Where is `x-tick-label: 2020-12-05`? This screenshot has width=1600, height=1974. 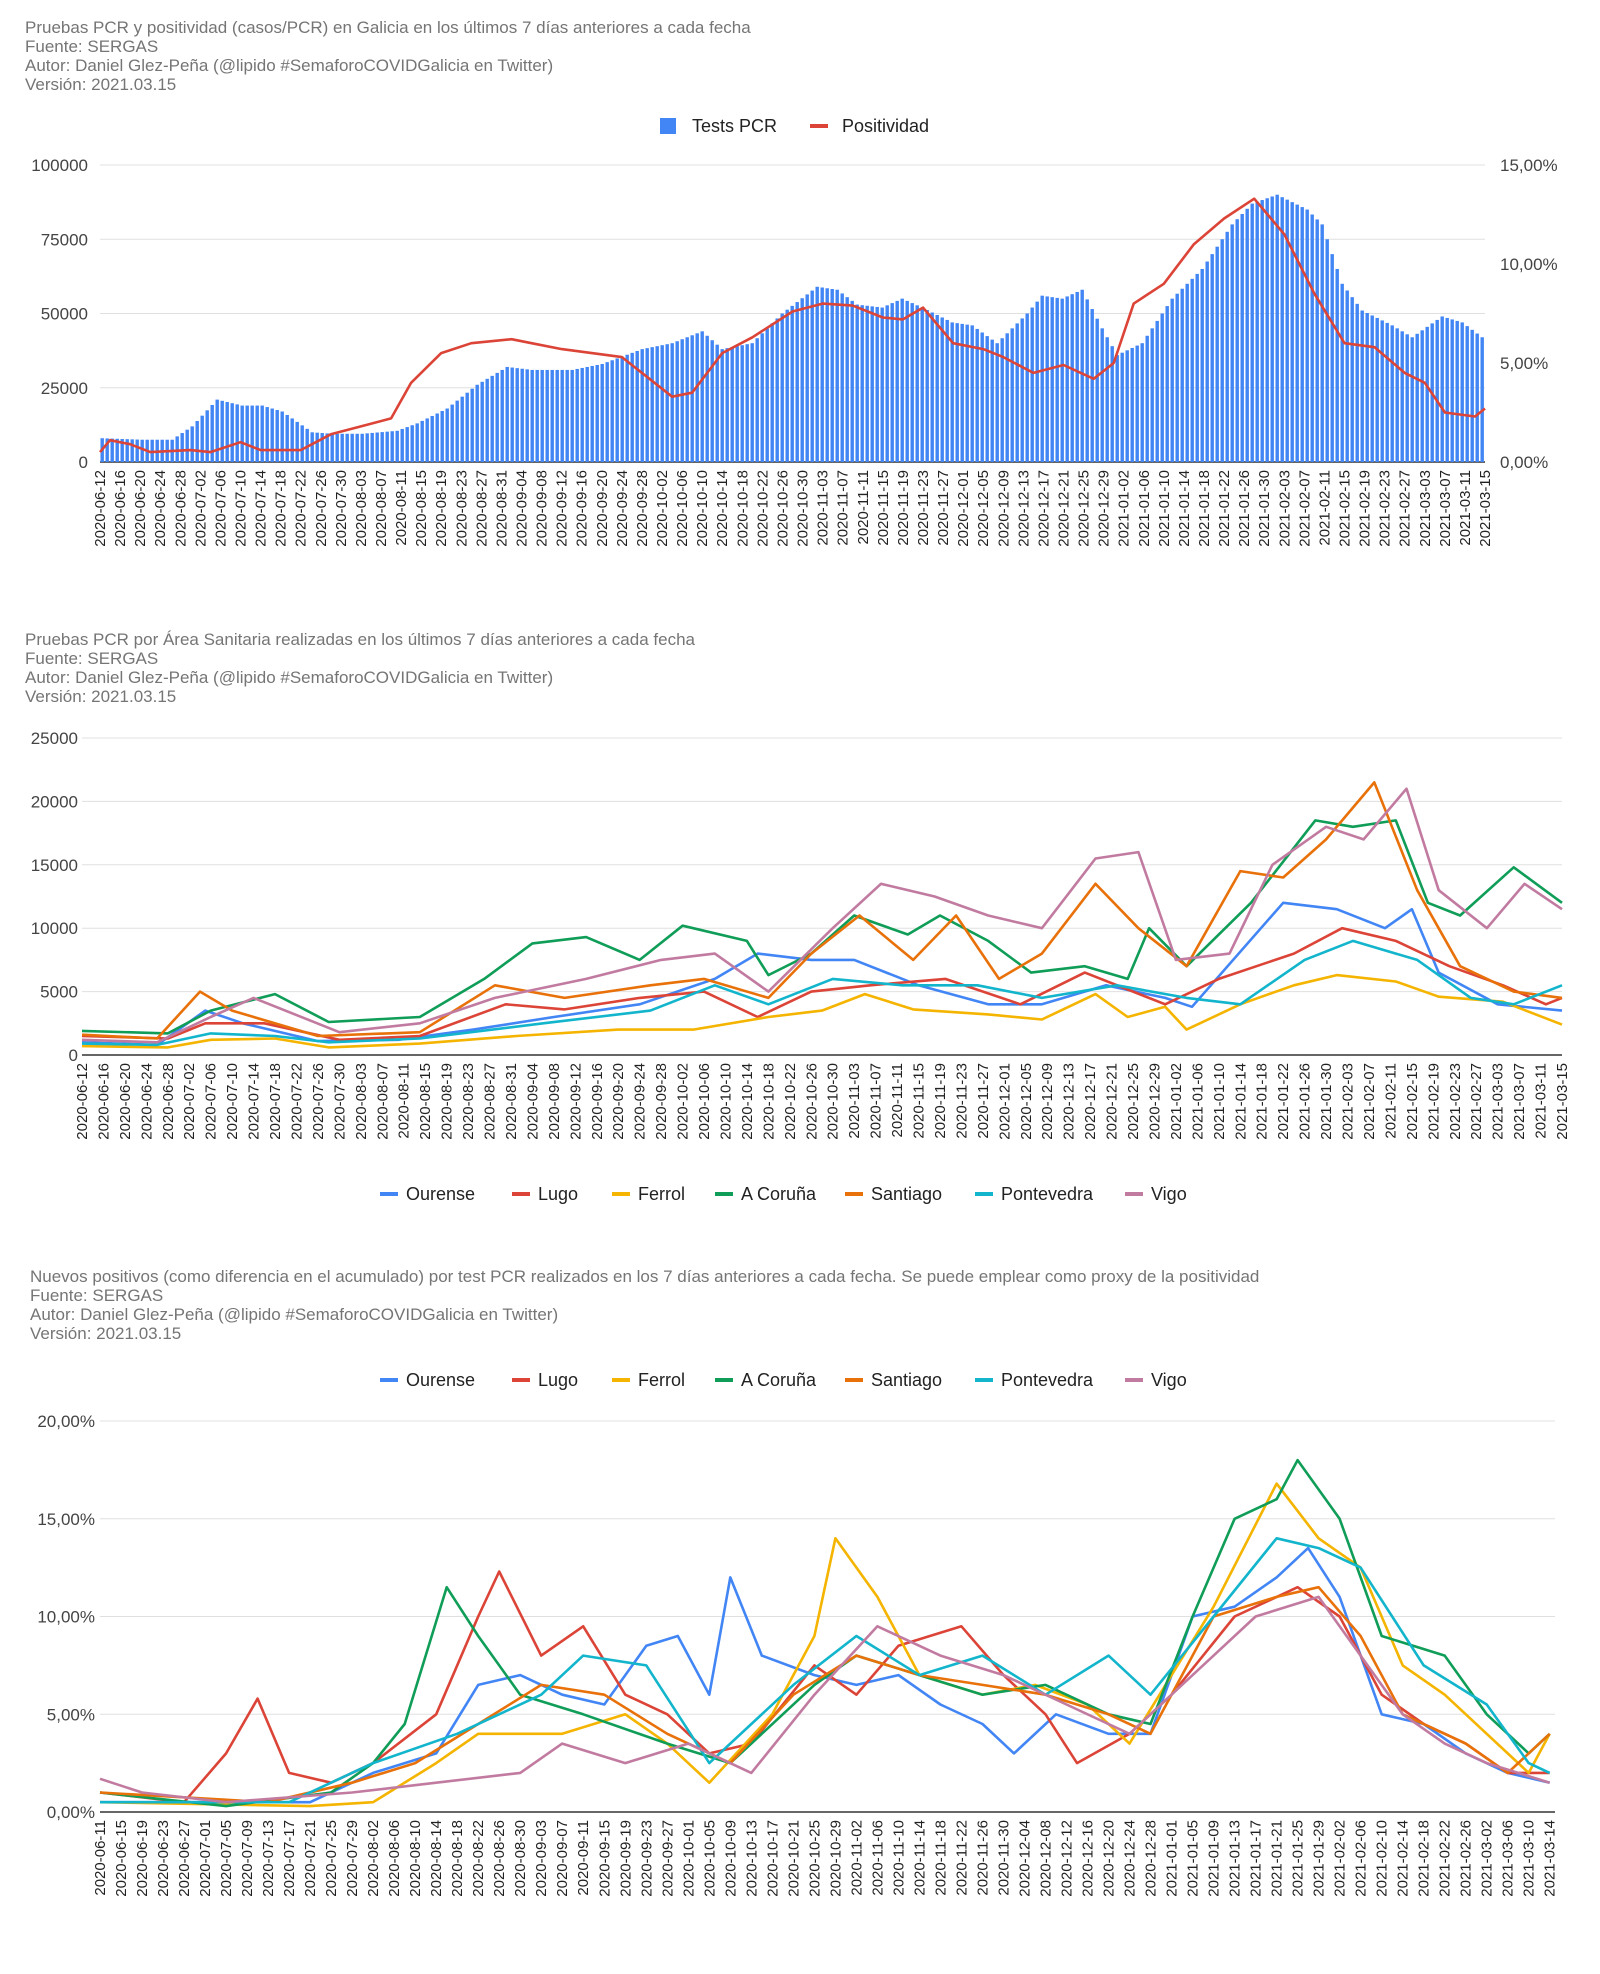
x-tick-label: 2020-12-05 is located at coordinates (1026, 1101).